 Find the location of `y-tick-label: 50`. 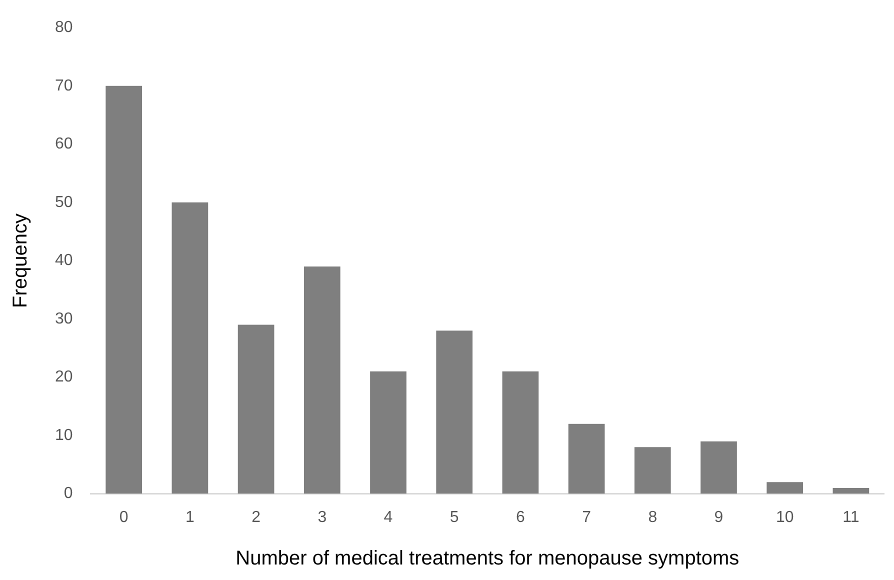

y-tick-label: 50 is located at coordinates (64, 202).